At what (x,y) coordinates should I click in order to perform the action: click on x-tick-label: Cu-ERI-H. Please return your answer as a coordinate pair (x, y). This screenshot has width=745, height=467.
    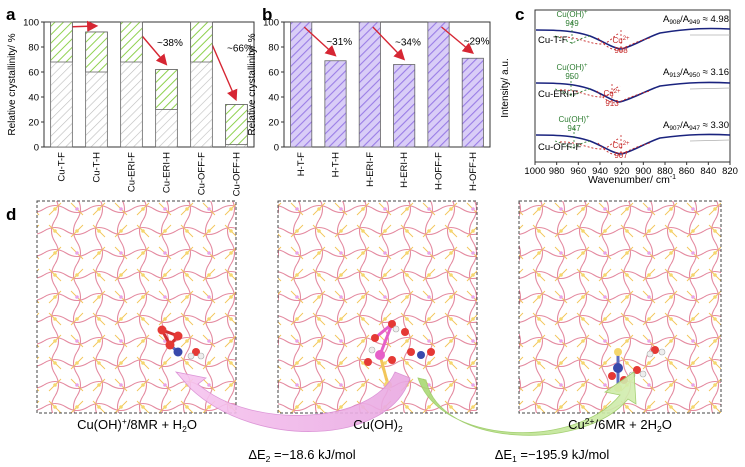
    Looking at the image, I should click on (167, 172).